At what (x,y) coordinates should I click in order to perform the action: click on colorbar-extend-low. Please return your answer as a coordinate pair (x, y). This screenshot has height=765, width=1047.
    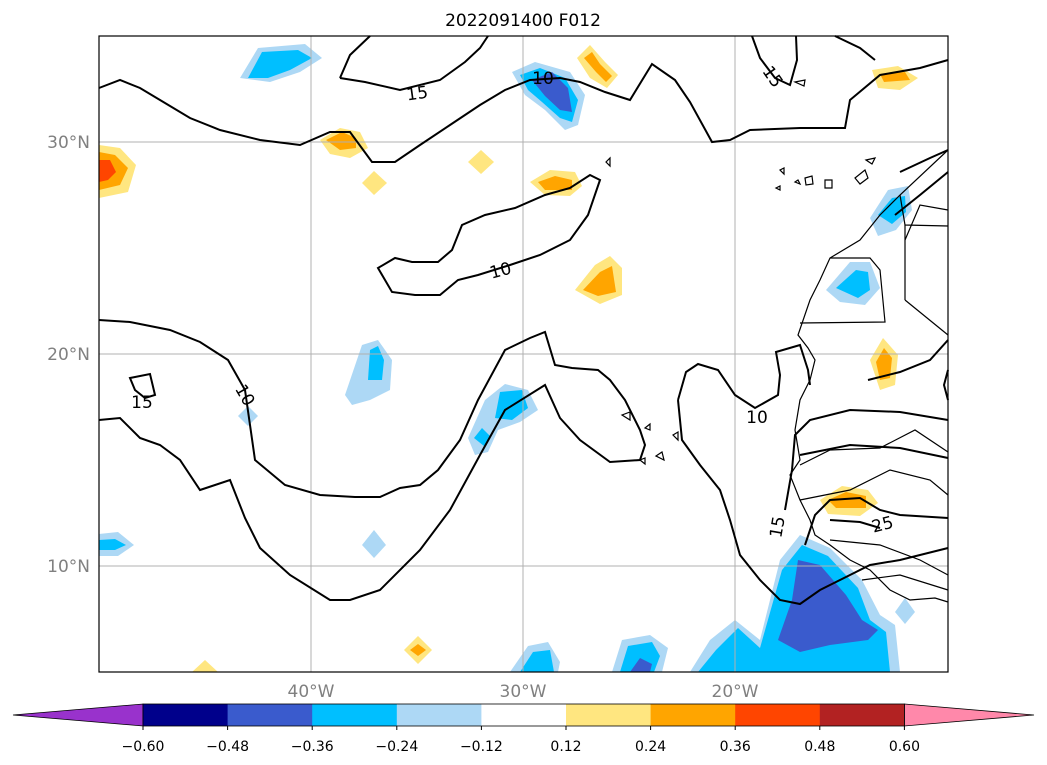
    Looking at the image, I should click on (78, 715).